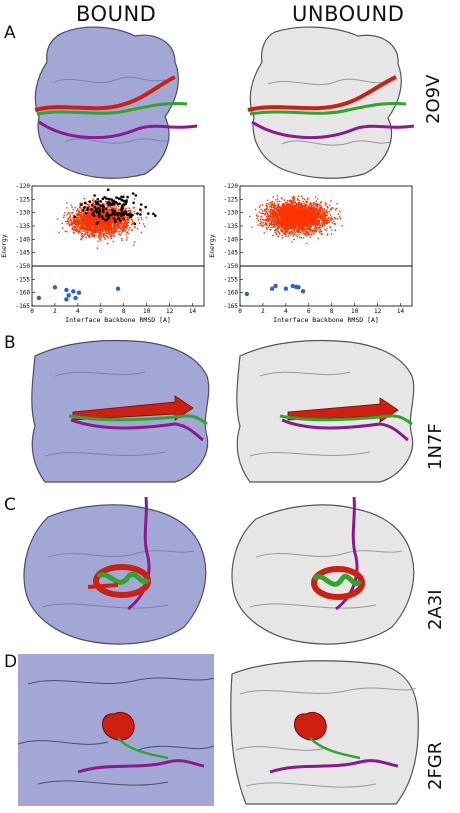  What do you see at coordinates (193, 311) in the screenshot?
I see `x-tick-label: 14` at bounding box center [193, 311].